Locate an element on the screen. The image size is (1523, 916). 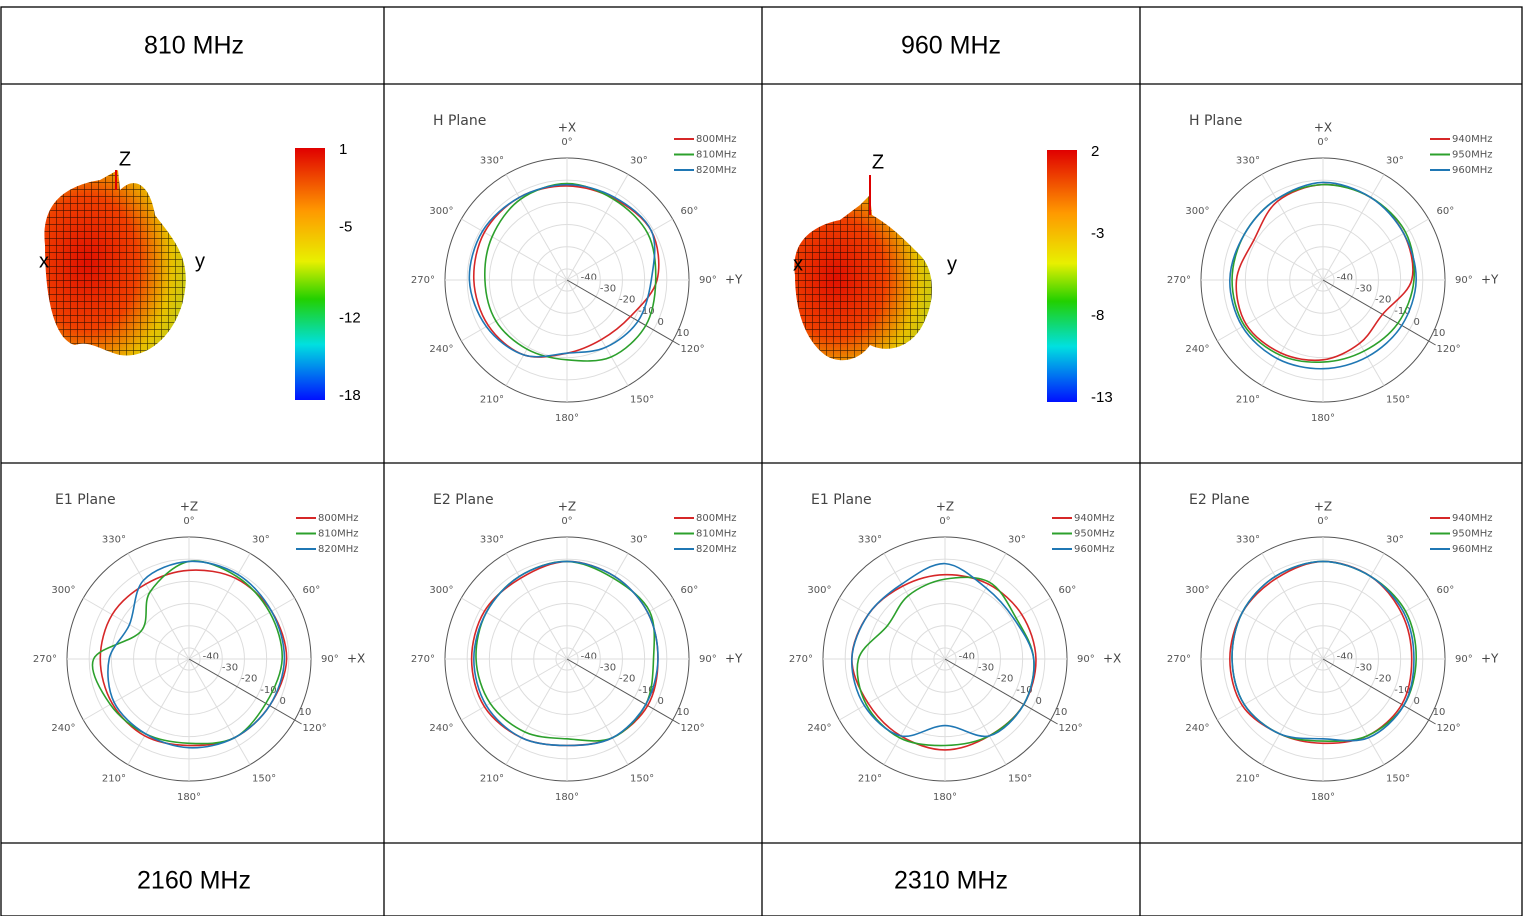
r-tick-label: 10 is located at coordinates (683, 712).